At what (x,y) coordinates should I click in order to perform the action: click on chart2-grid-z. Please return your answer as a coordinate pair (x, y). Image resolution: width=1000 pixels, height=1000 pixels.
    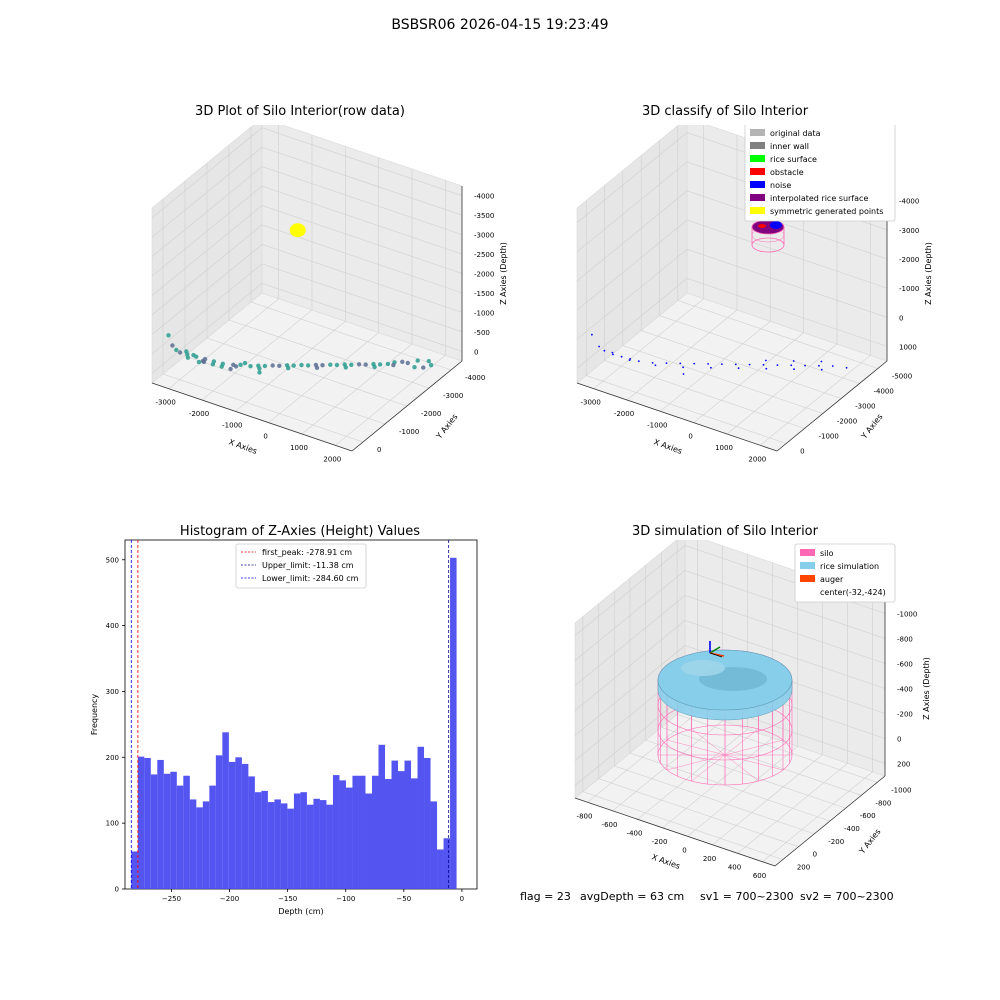
    Looking at the image, I should click on (732, 236).